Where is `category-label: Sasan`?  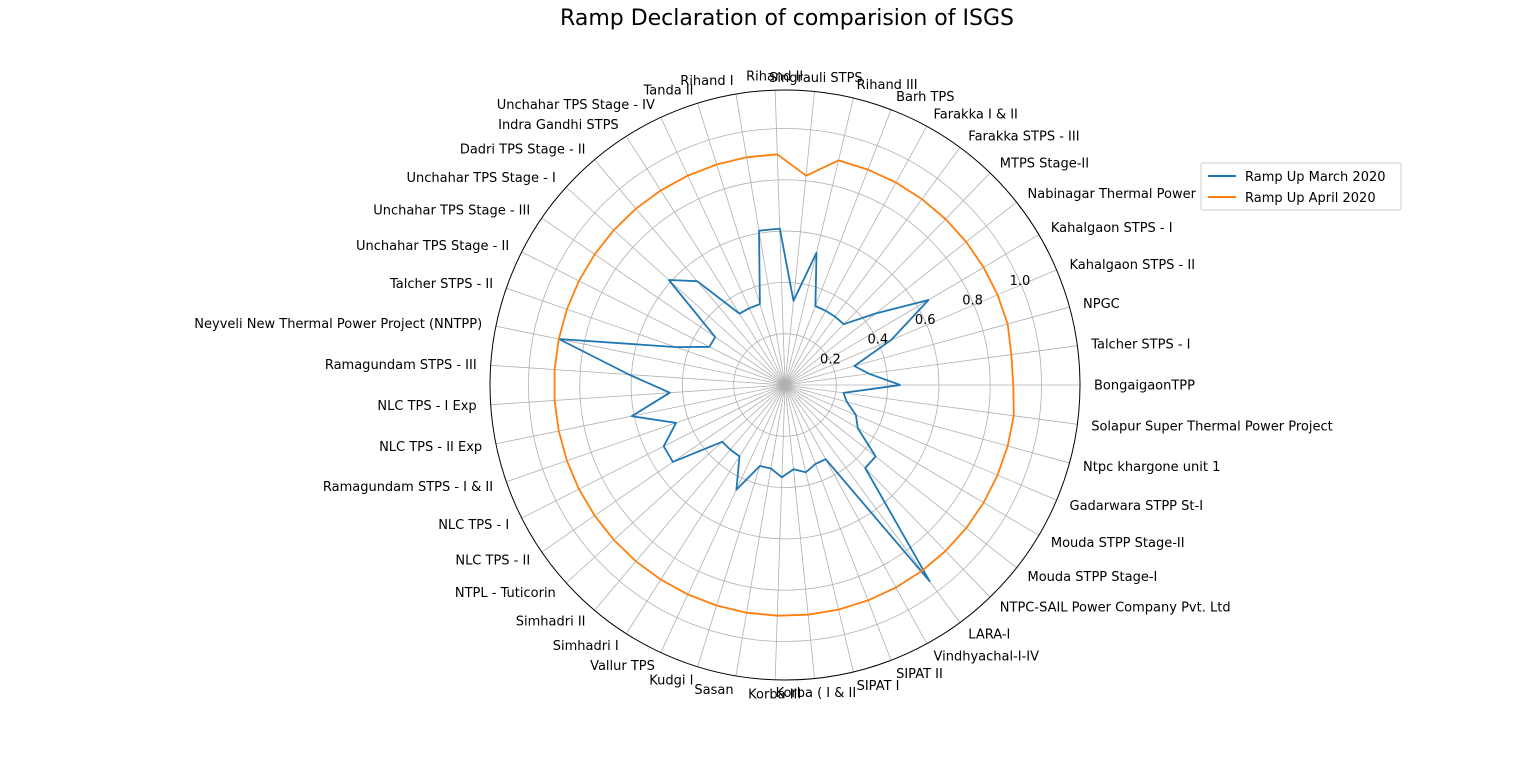 category-label: Sasan is located at coordinates (713, 690).